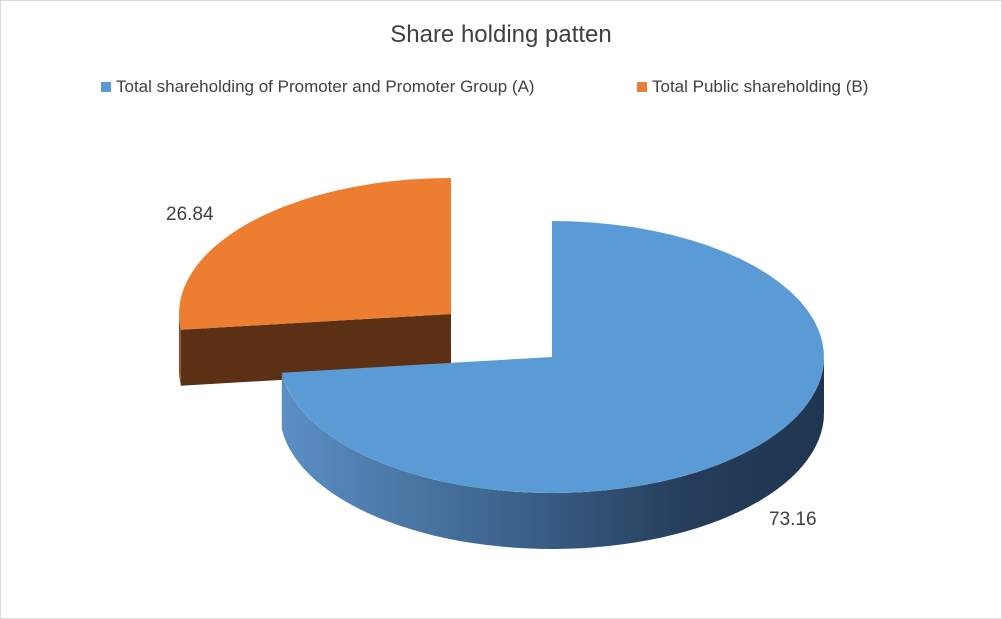  Describe the element at coordinates (793, 519) in the screenshot. I see `data-label-promoter: 73.16` at that location.